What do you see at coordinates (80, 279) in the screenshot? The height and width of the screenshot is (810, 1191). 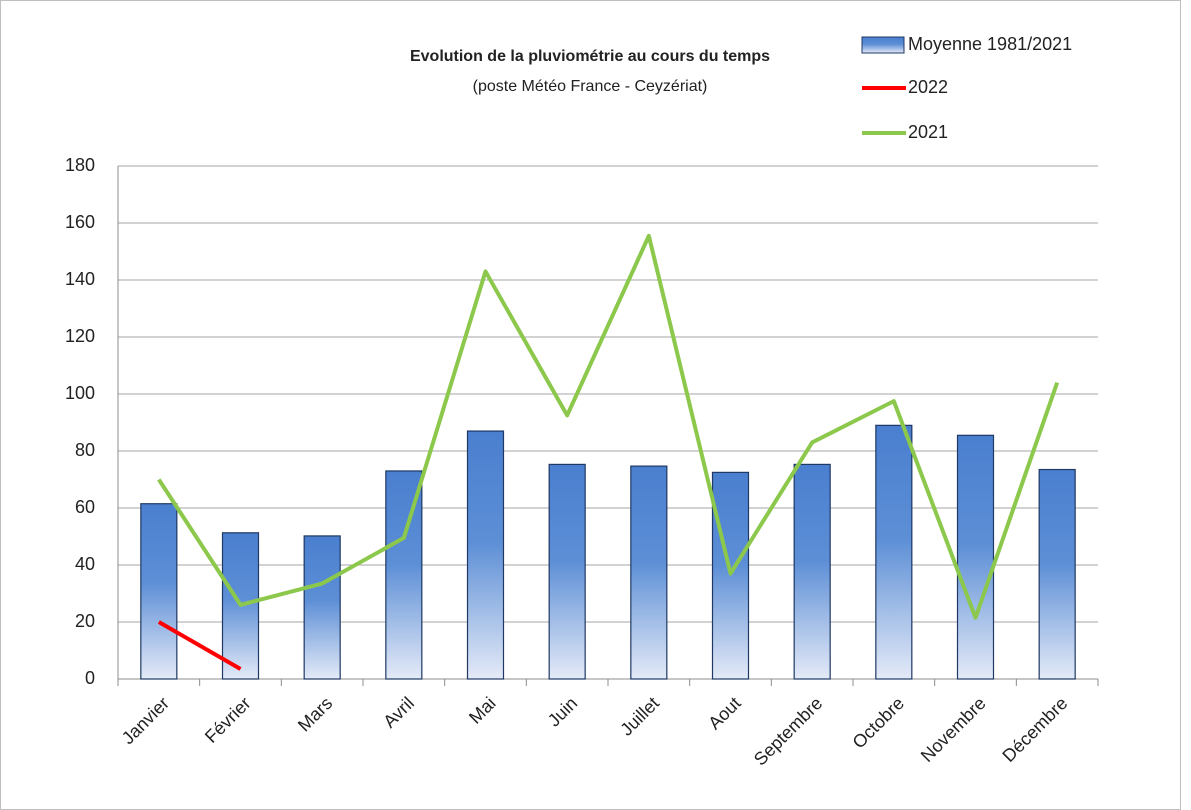 I see `y-tick-label: 140` at bounding box center [80, 279].